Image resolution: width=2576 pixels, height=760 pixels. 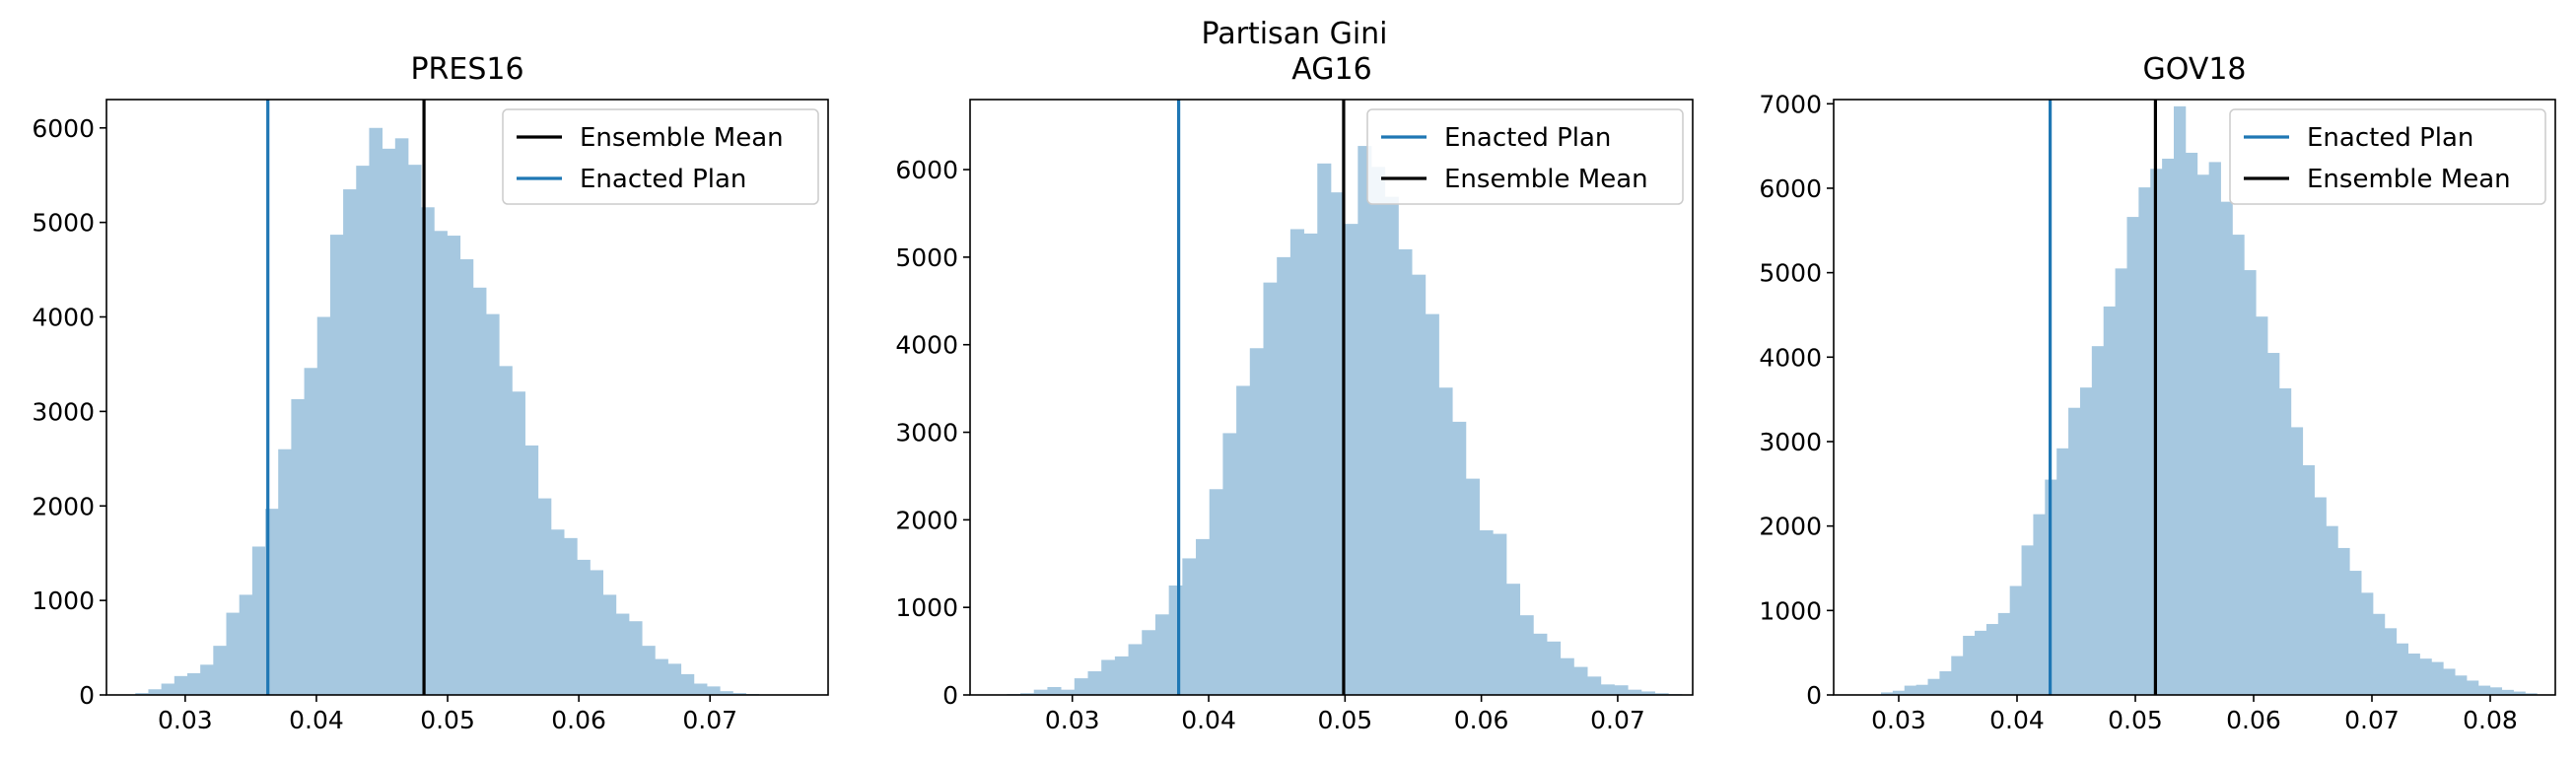 I want to click on figure-title: Partisan Gini, so click(x=1294, y=34).